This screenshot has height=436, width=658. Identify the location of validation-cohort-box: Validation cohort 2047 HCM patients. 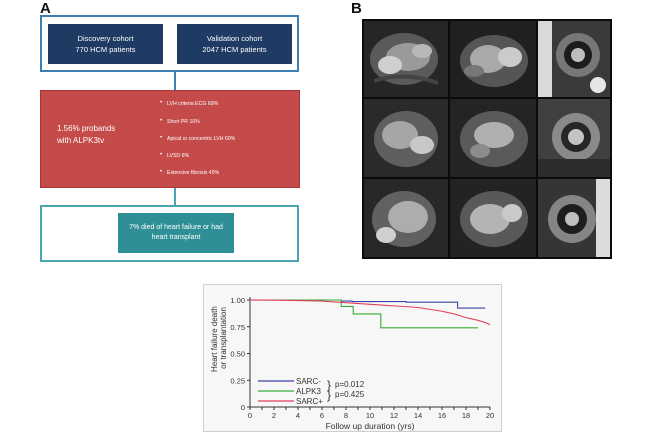
(234, 44).